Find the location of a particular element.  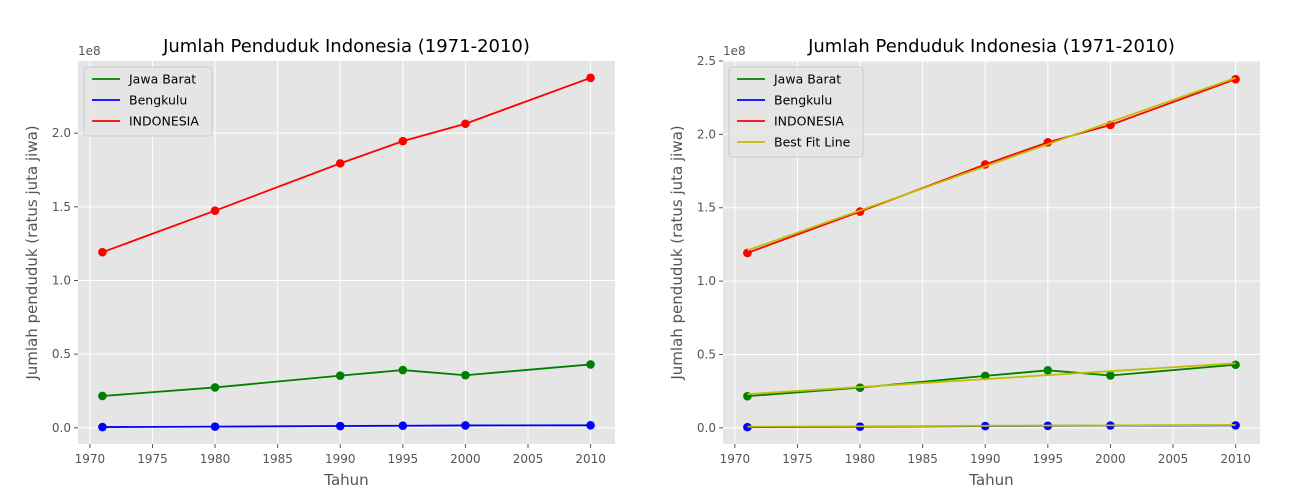

series-line-jawa-barat is located at coordinates (346, 380).